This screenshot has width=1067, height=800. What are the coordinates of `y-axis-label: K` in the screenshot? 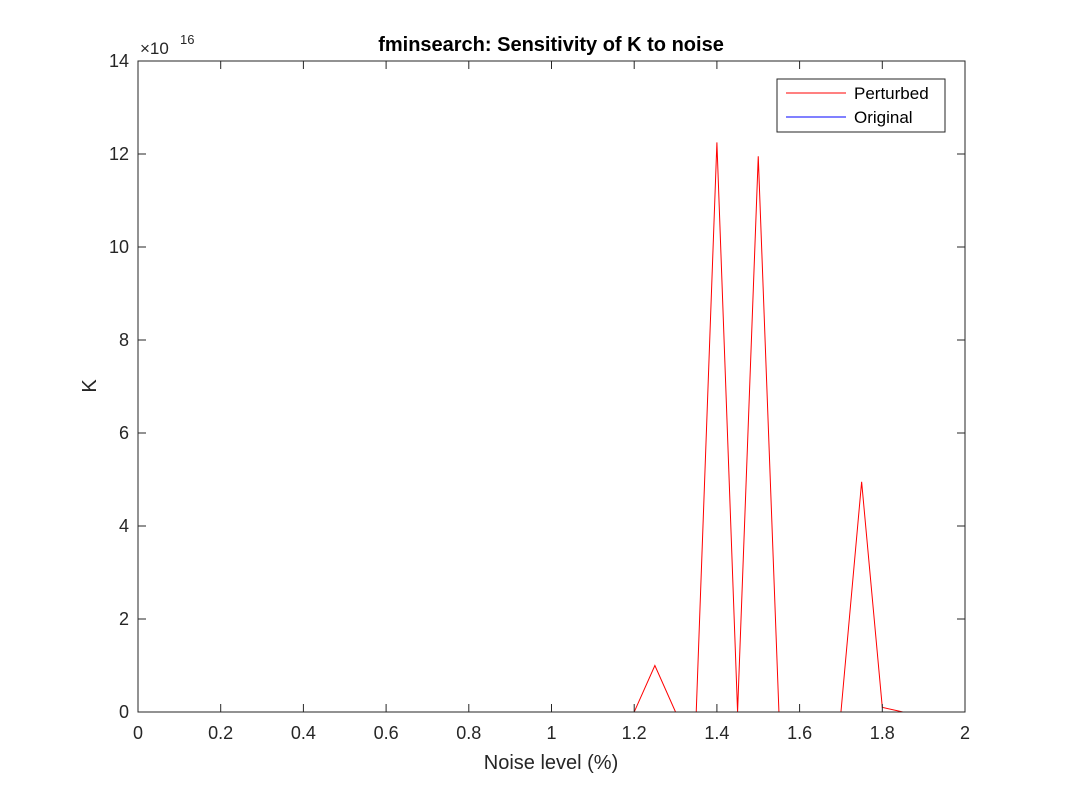 It's located at (90, 386).